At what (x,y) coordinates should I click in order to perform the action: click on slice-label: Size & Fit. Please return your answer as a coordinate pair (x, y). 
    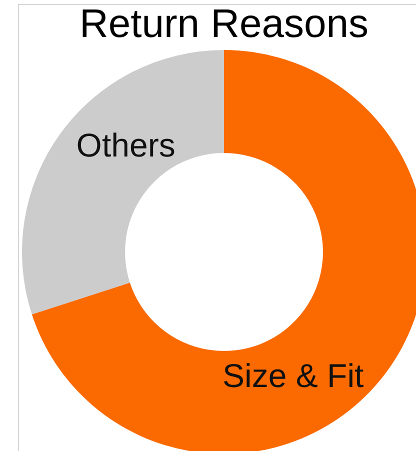
    Looking at the image, I should click on (293, 375).